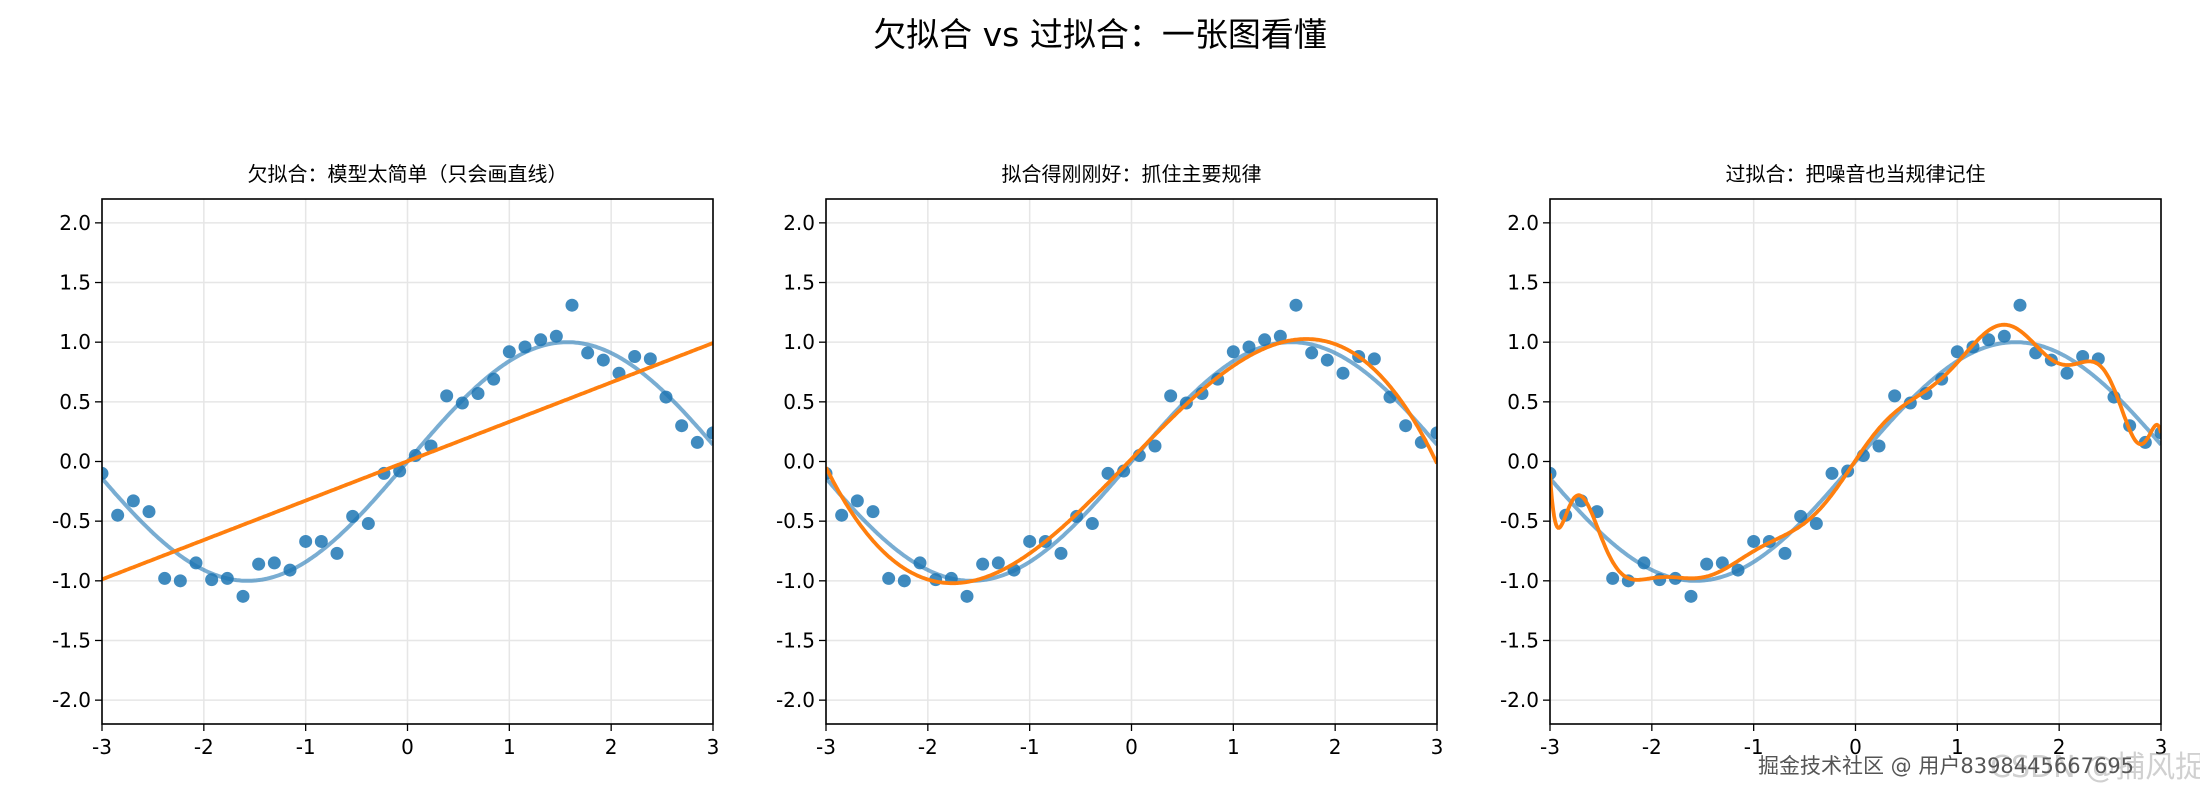  I want to click on model-fit-curve, so click(1131, 461).